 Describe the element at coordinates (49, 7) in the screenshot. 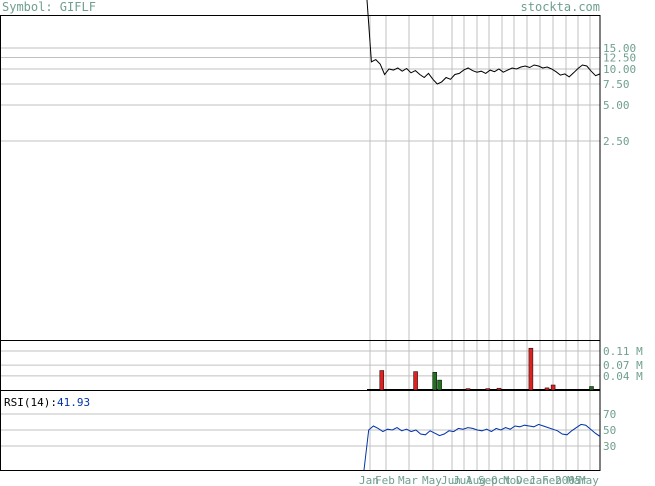

I see `symbol-label: Symbol: GIFLF` at that location.